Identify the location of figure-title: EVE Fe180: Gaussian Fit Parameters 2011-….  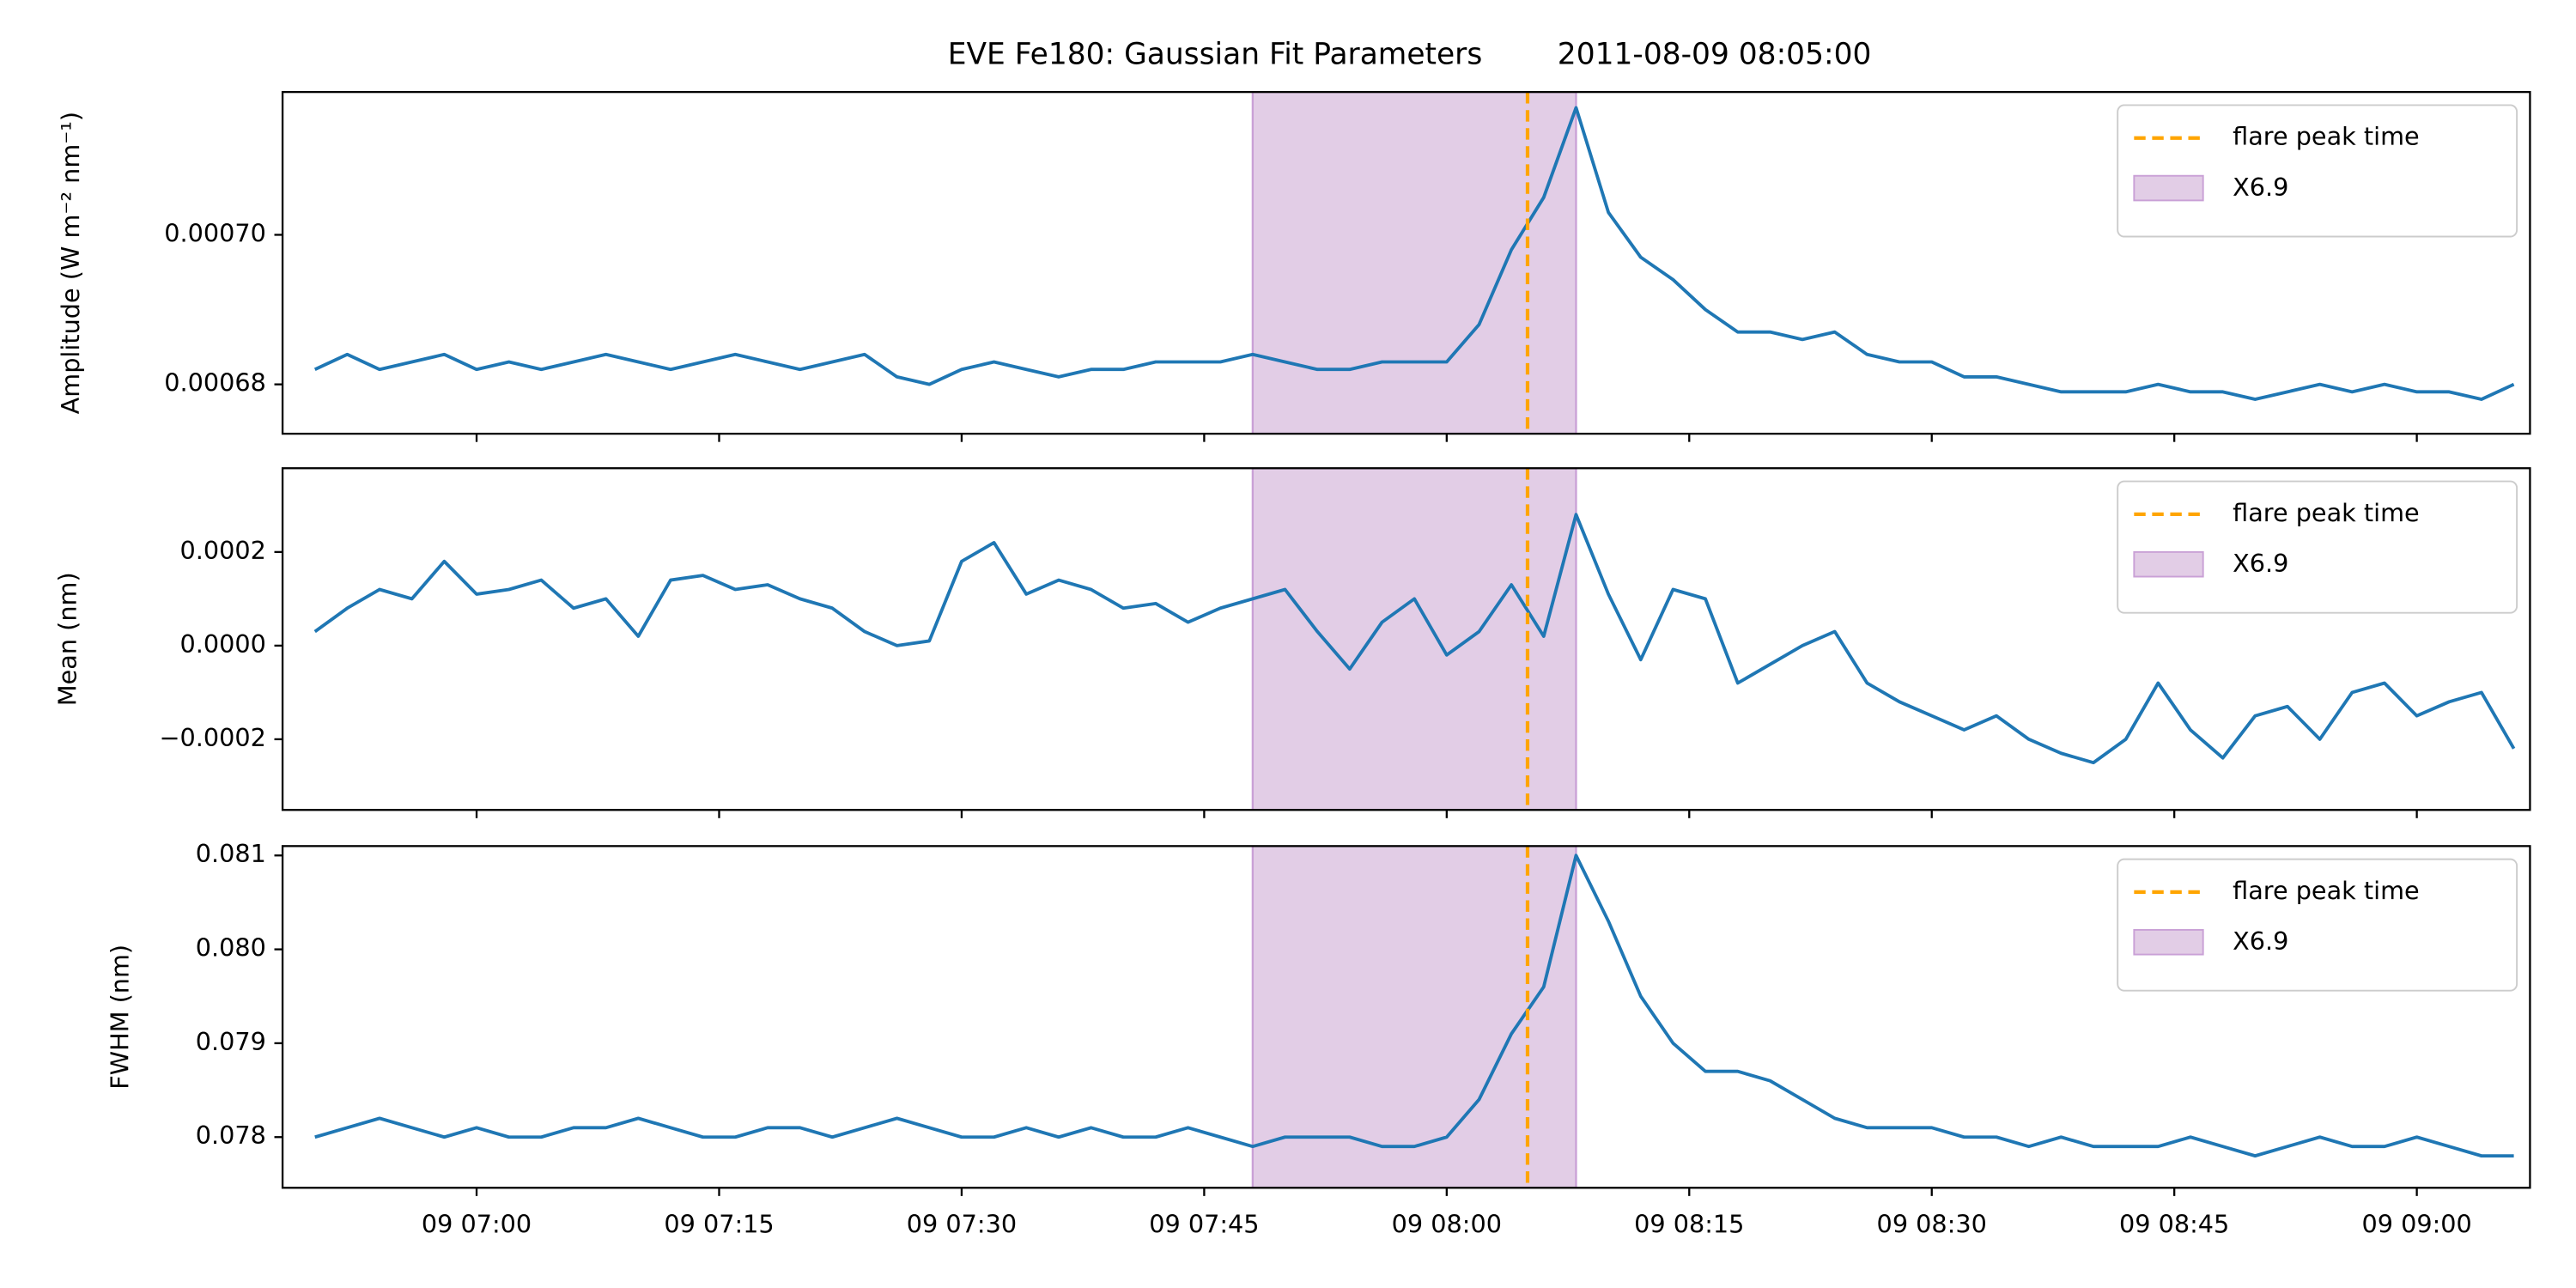
(1410, 55).